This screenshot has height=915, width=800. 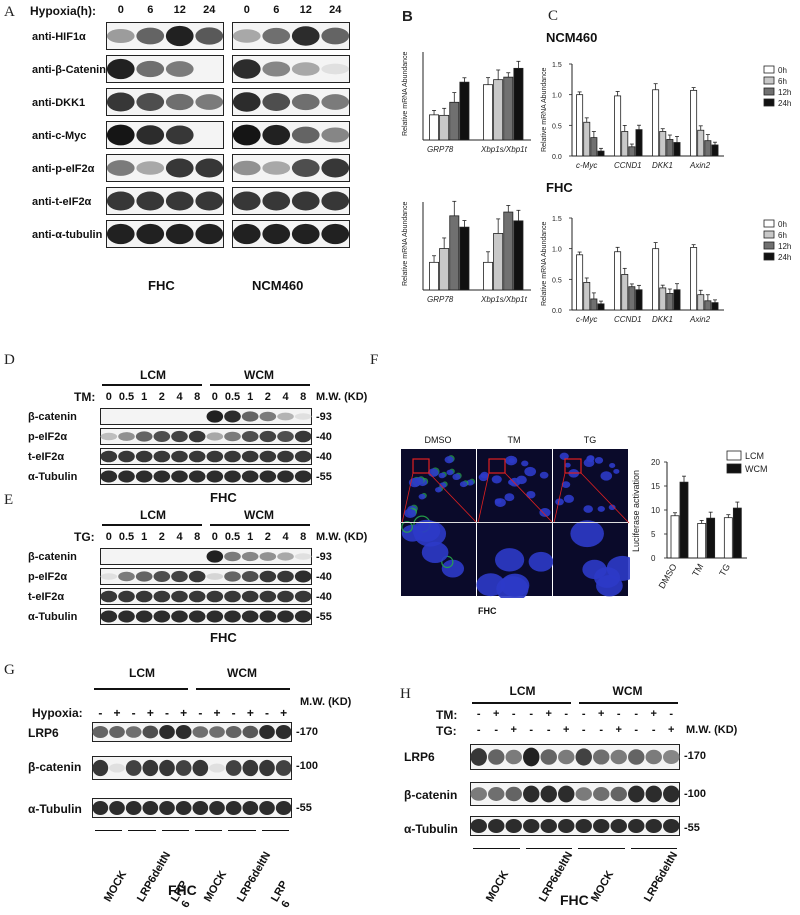 What do you see at coordinates (307, 766) in the screenshot?
I see `mw-marker: -100` at bounding box center [307, 766].